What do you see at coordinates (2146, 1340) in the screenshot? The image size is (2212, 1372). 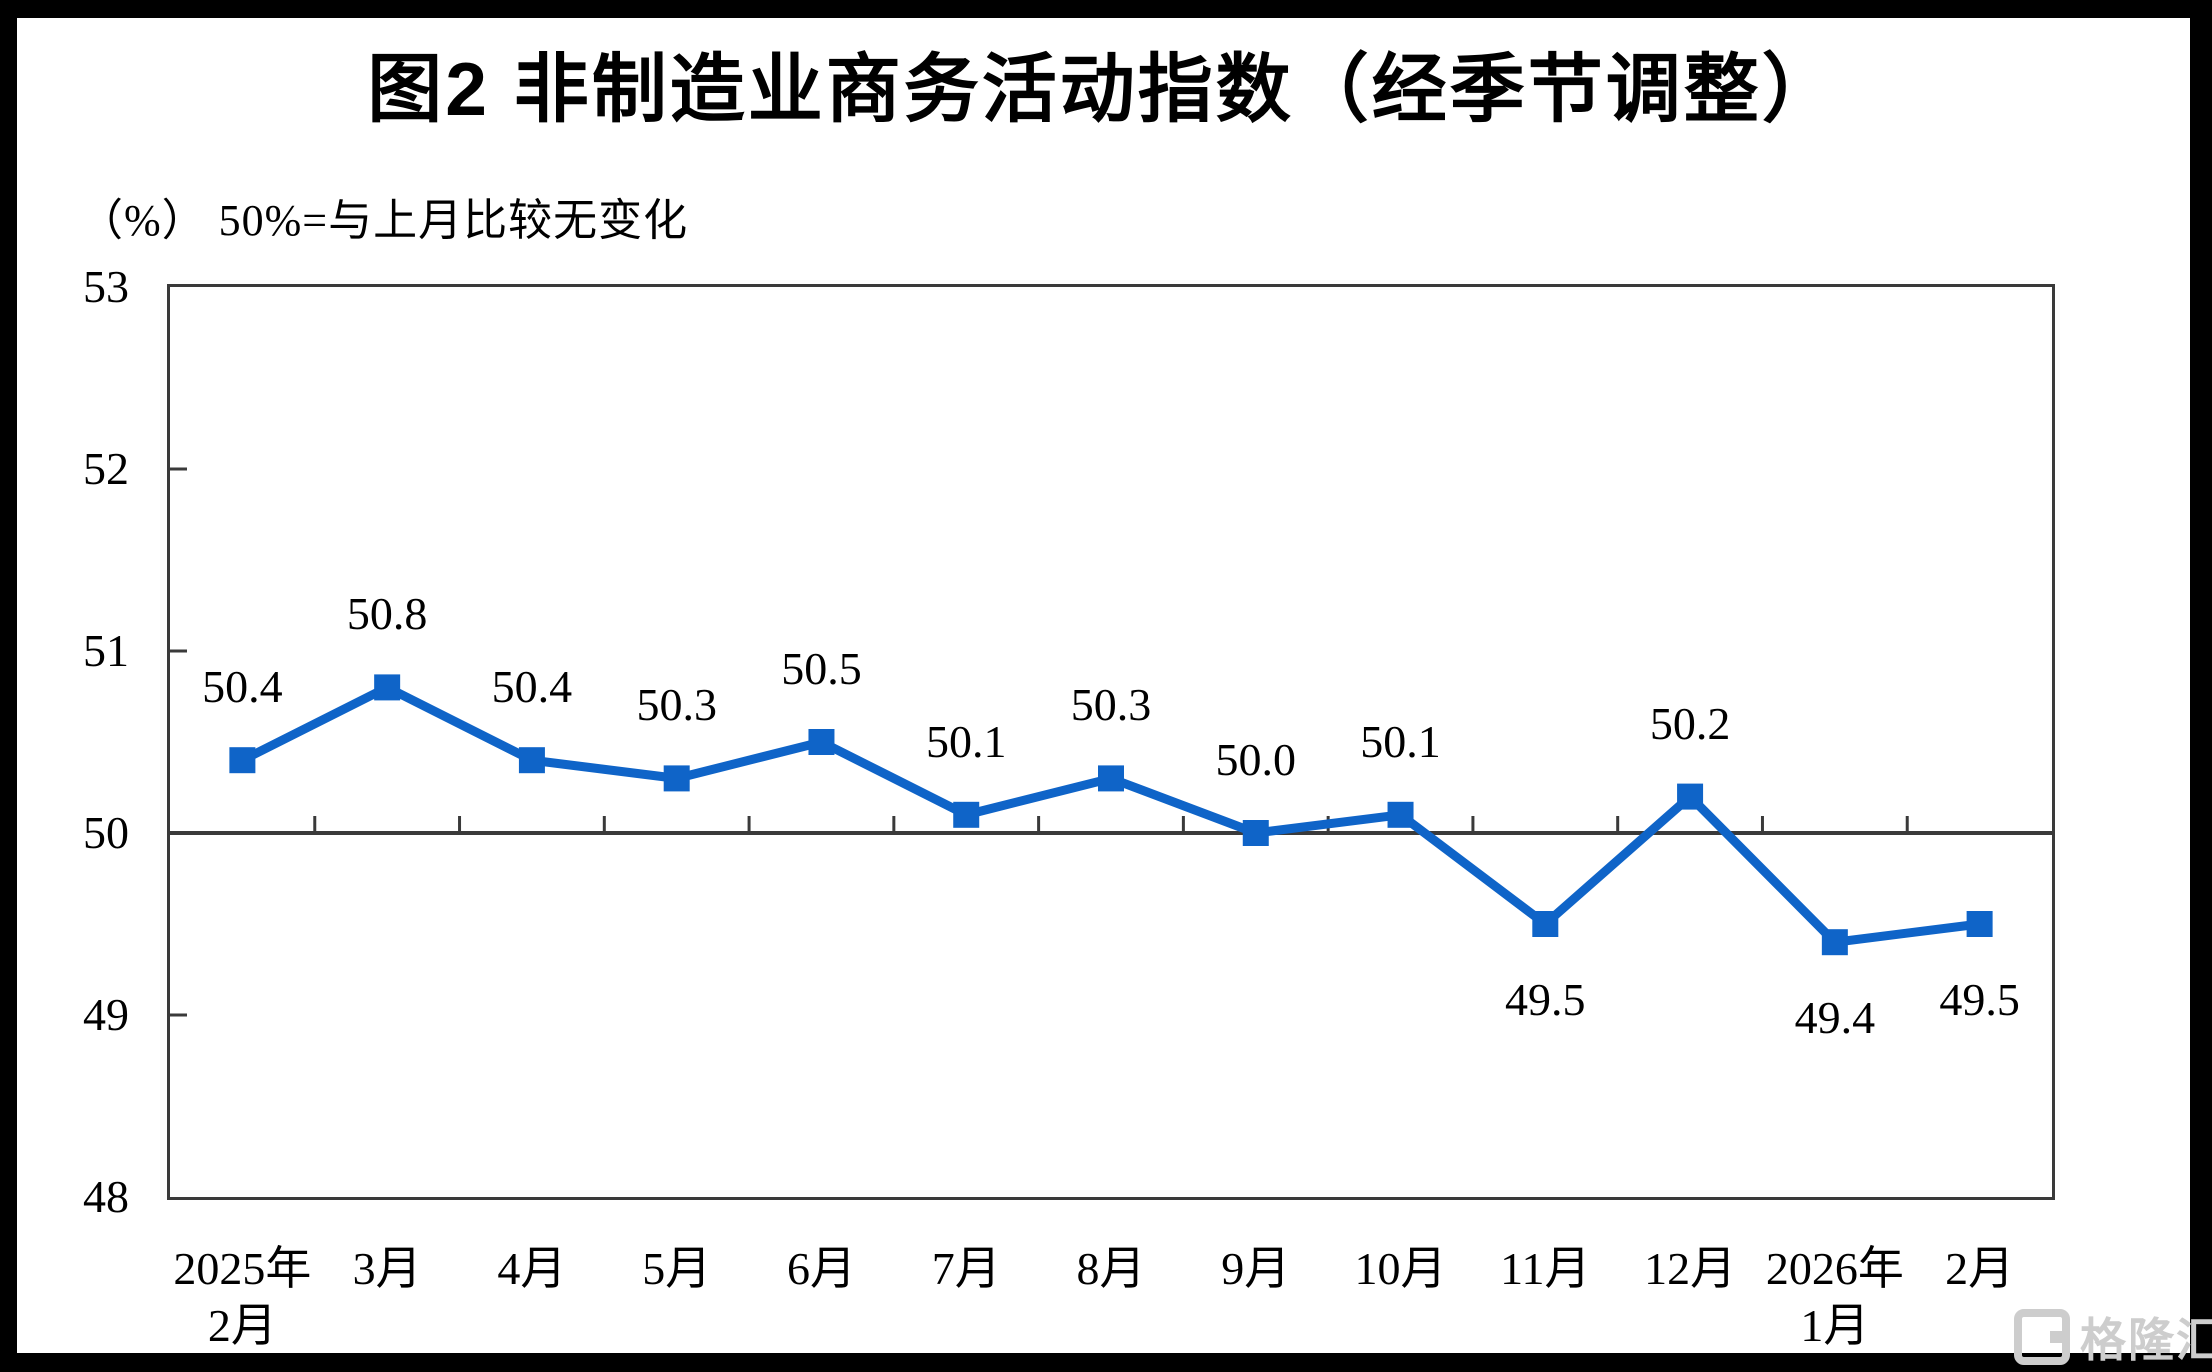 I see `watermark-label: 格隆汇` at bounding box center [2146, 1340].